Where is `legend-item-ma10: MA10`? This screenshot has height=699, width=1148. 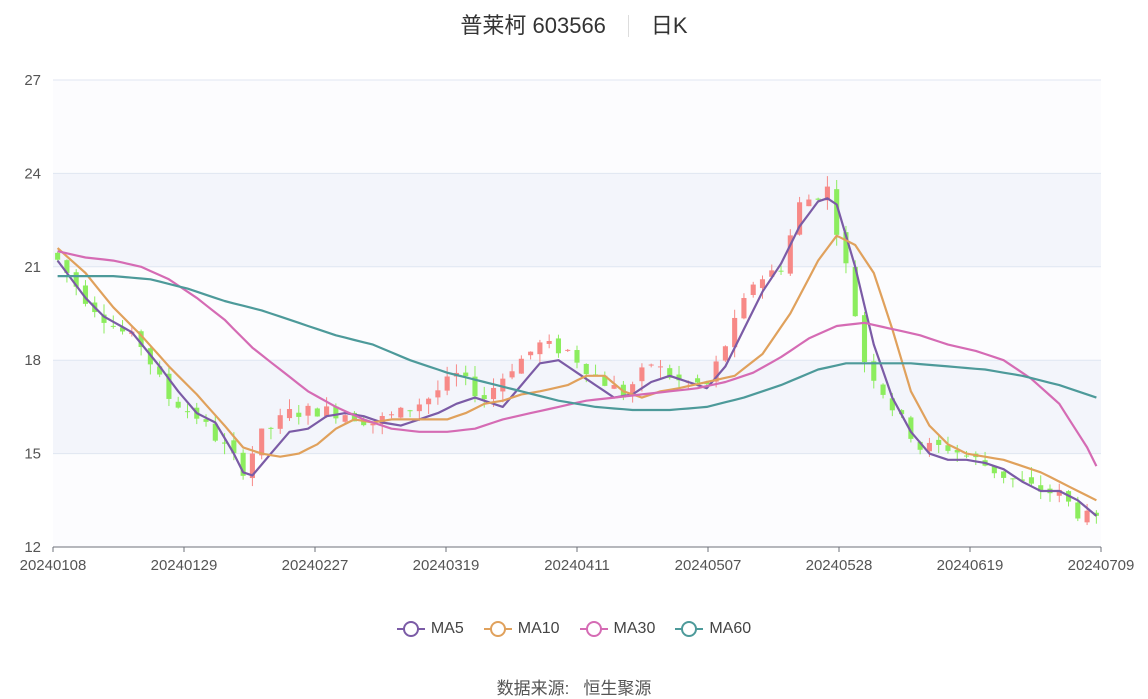
legend-item-ma10: MA10 is located at coordinates (521, 629).